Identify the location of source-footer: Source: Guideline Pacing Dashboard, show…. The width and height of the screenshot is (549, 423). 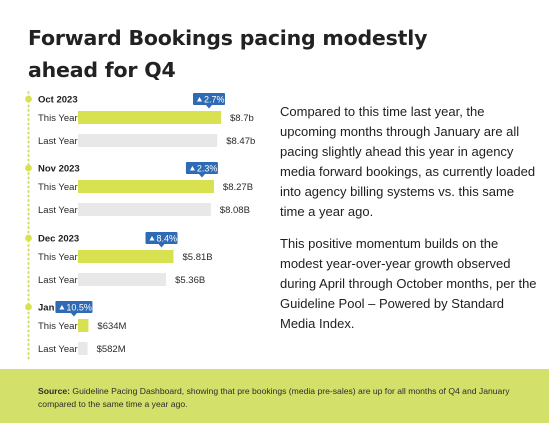
(274, 396).